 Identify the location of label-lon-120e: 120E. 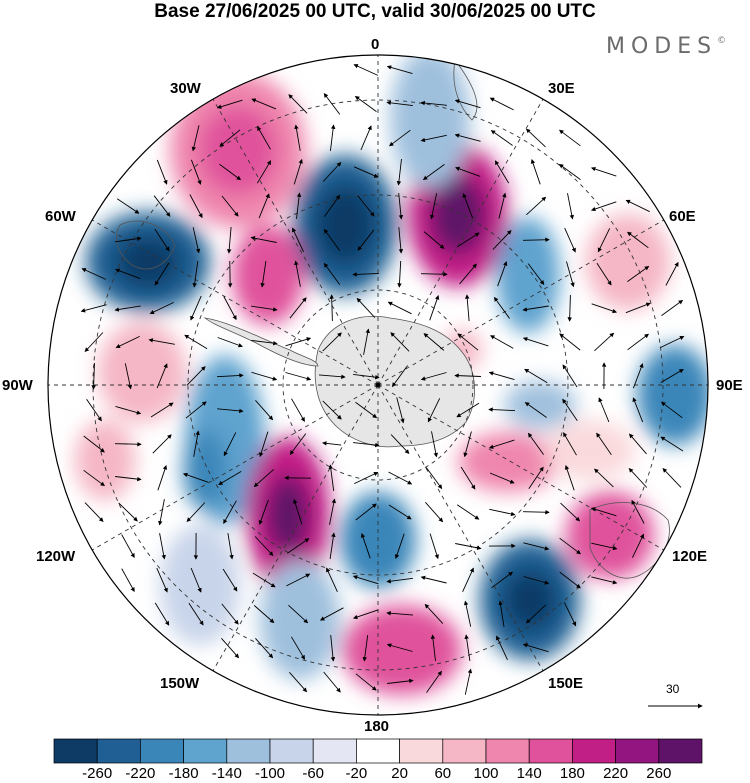
(690, 556).